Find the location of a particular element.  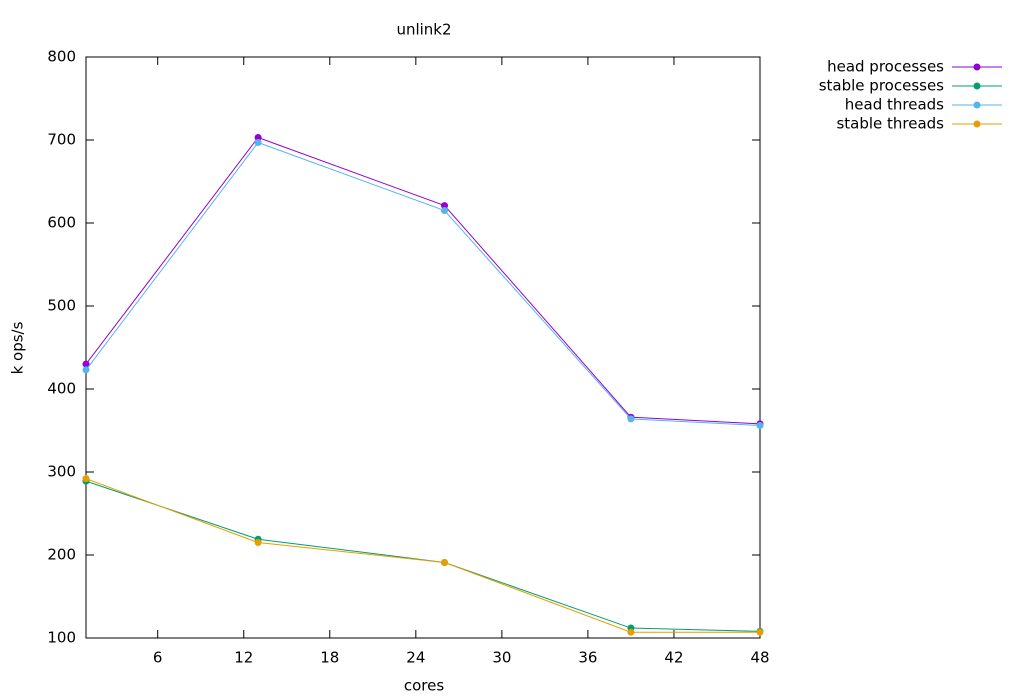

x-tick-label: 12 is located at coordinates (243, 658).